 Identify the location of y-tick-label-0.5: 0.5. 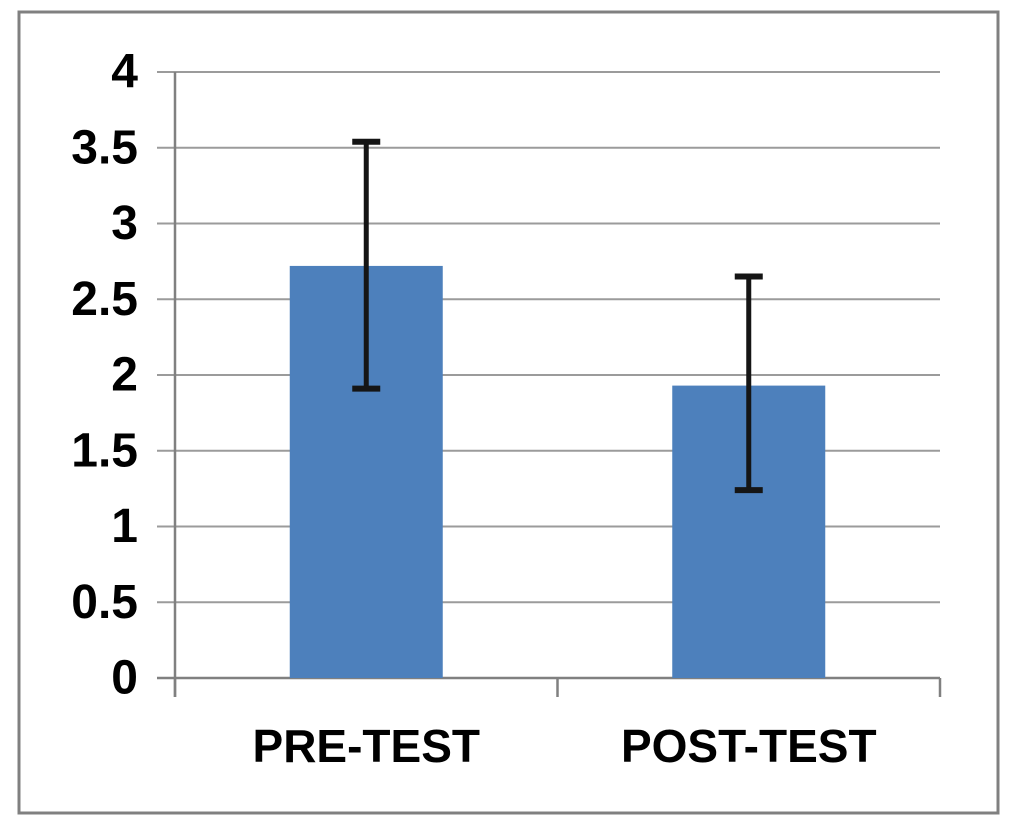
(104, 602).